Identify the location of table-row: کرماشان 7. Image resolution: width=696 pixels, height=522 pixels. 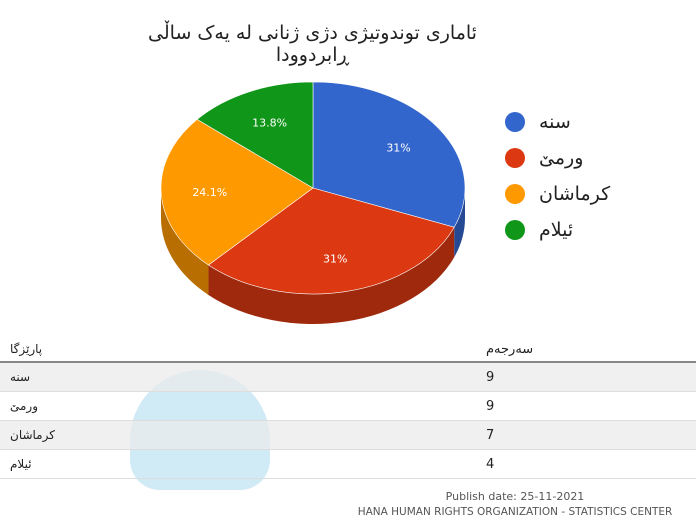
(348, 435).